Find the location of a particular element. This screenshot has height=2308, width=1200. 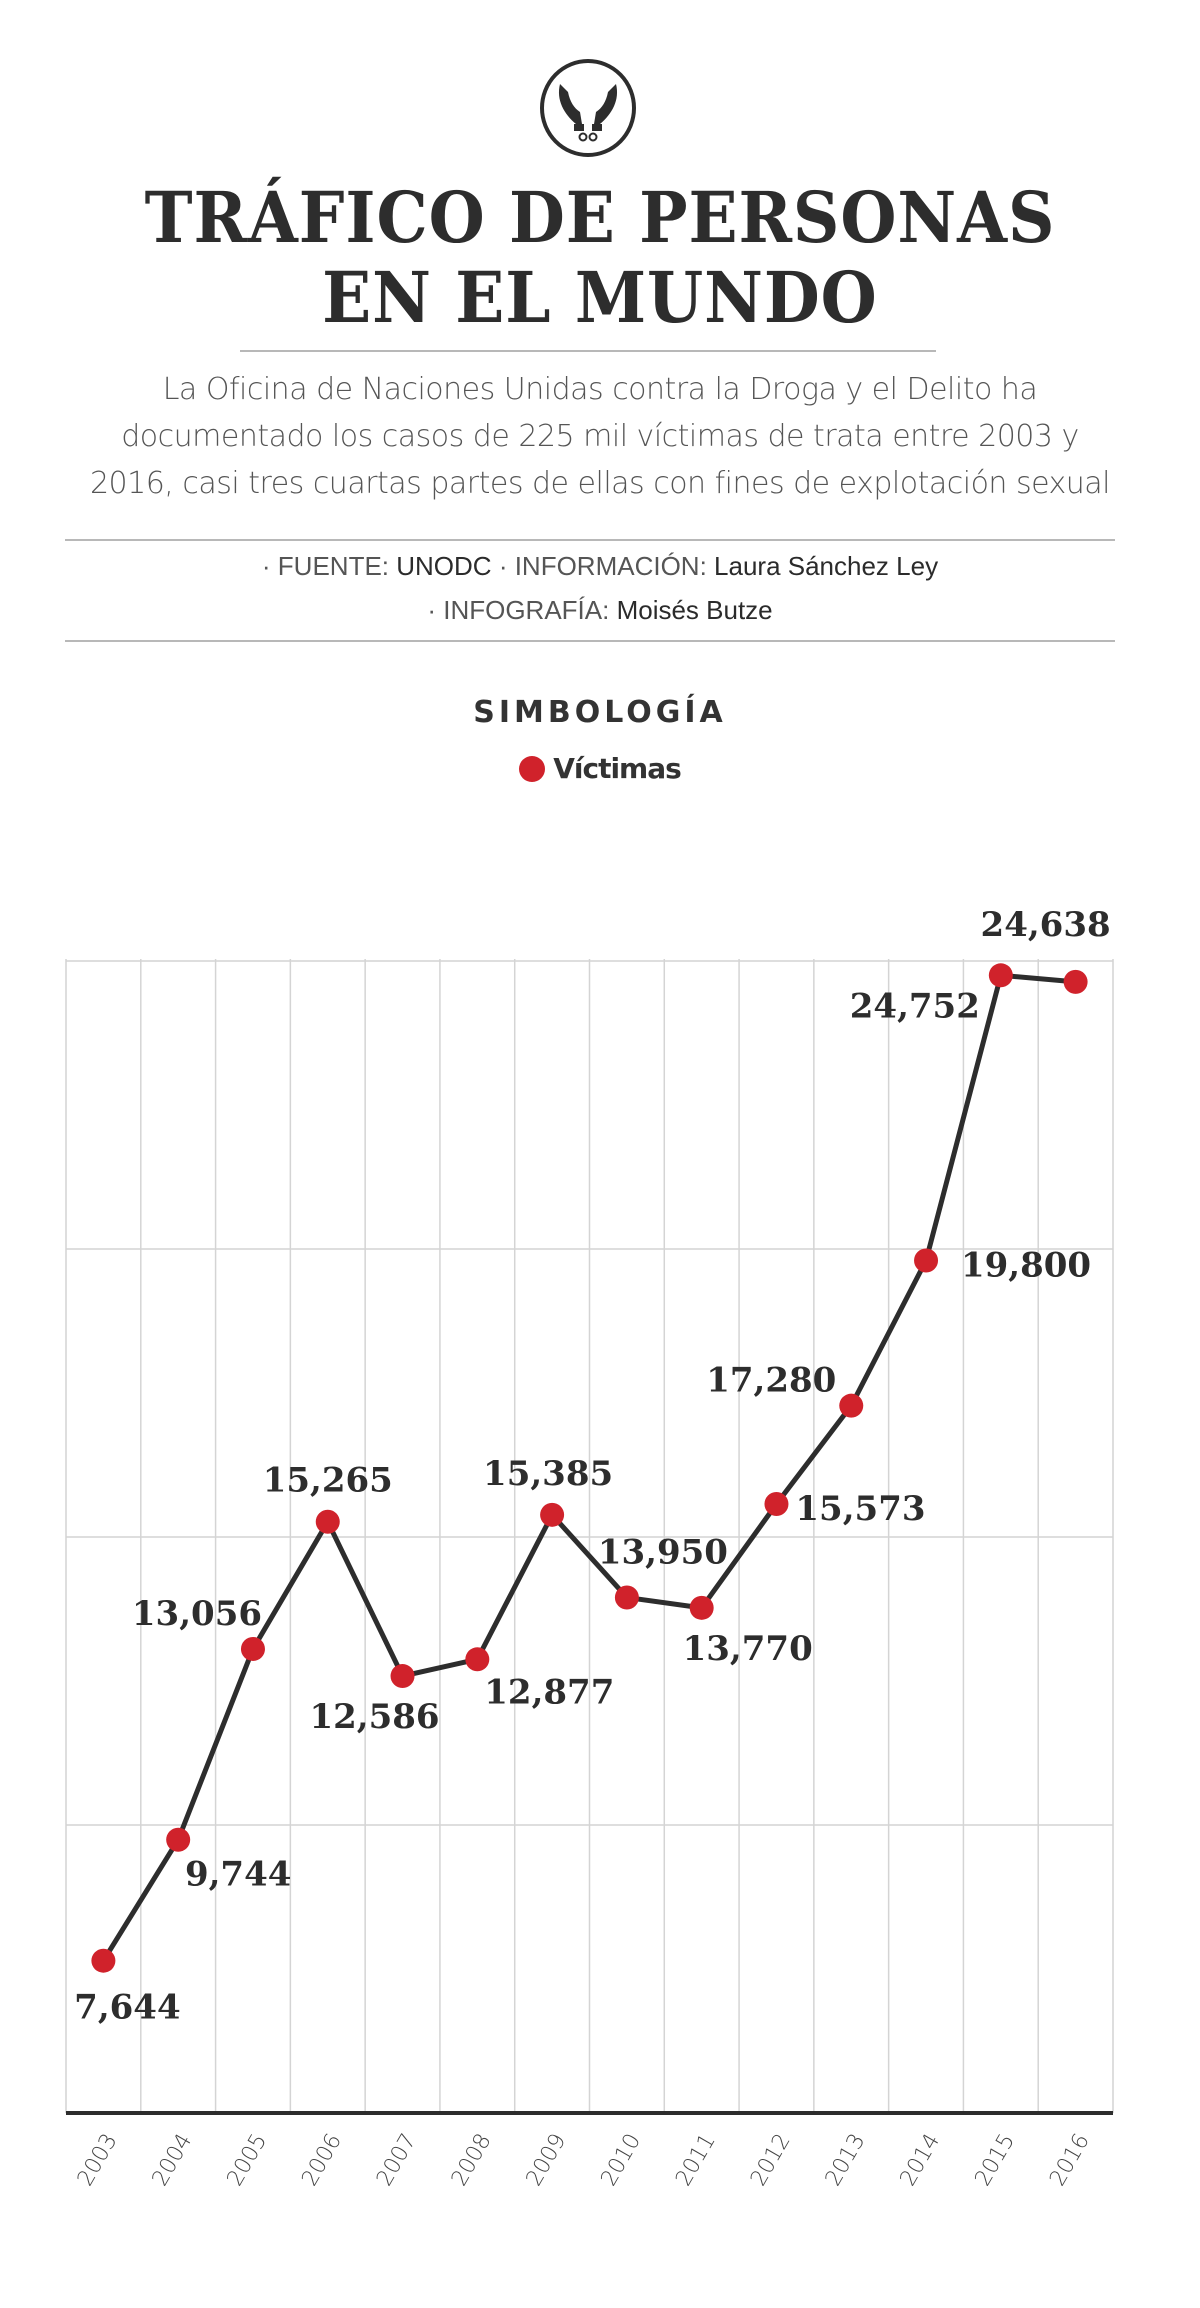

data-label: 13,950 is located at coordinates (663, 1552).